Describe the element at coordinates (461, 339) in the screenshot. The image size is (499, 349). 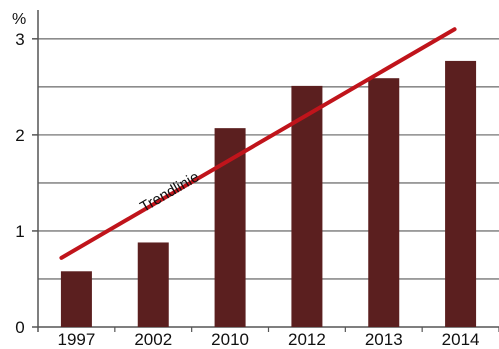
I see `x-tick-label: 2014` at that location.